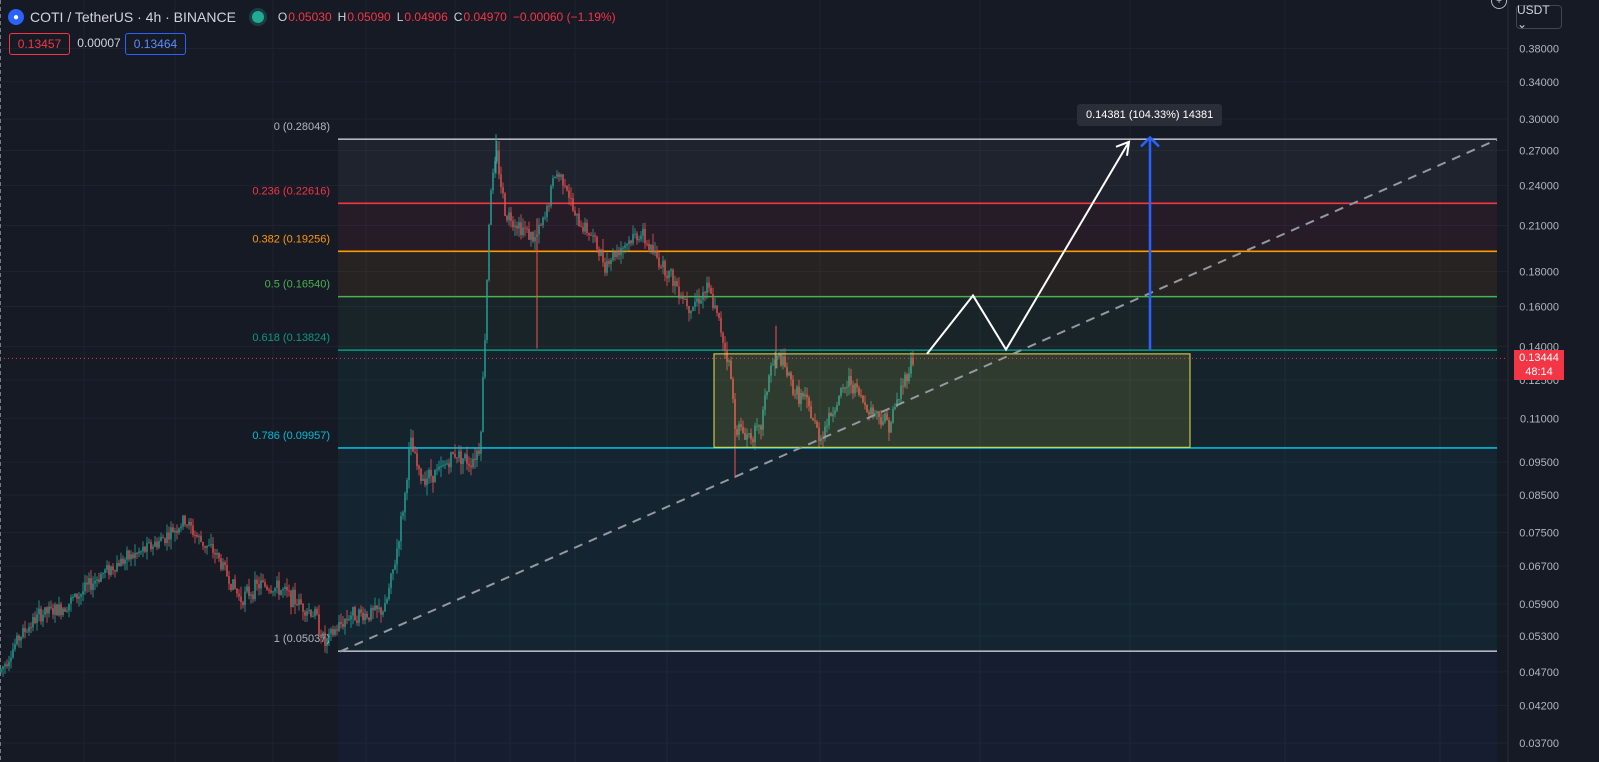  Describe the element at coordinates (1539, 120) in the screenshot. I see `price-tick-label: 0.30000` at that location.